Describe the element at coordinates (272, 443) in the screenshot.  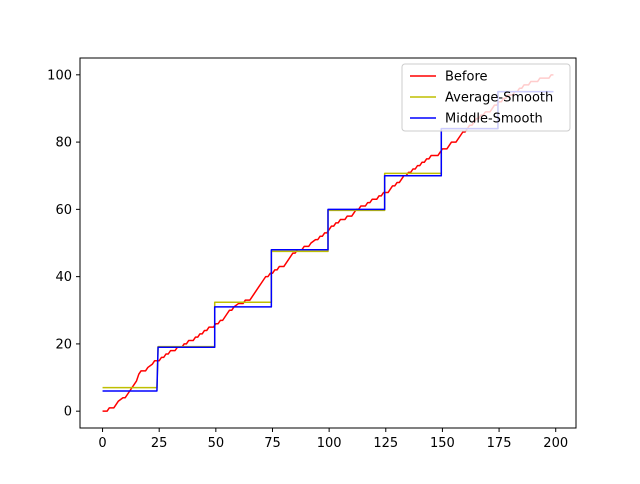
I see `x-tick-label: 75` at that location.